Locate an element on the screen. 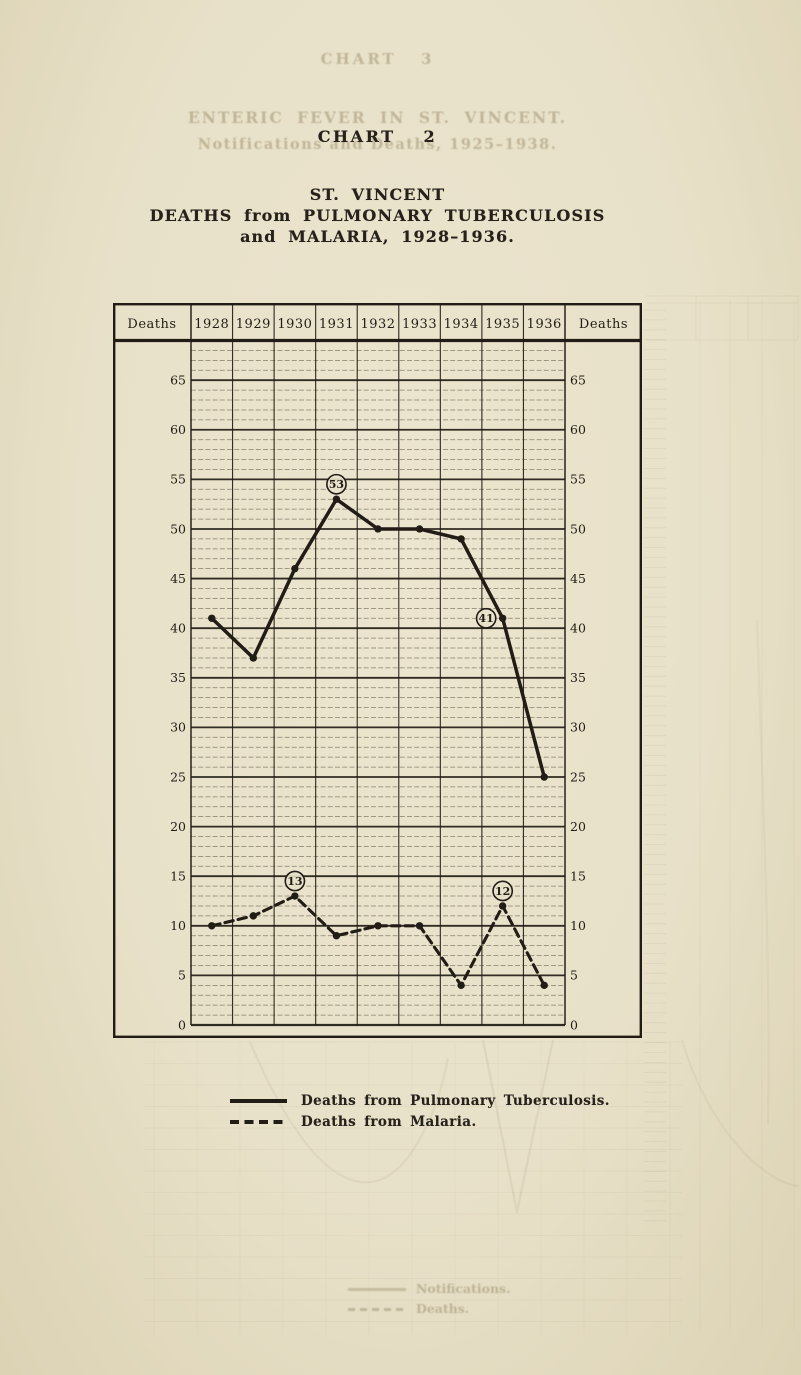 Image resolution: width=801 pixels, height=1375 pixels. chart-title-period: and MALARIA, 1928–1936. is located at coordinates (377, 236).